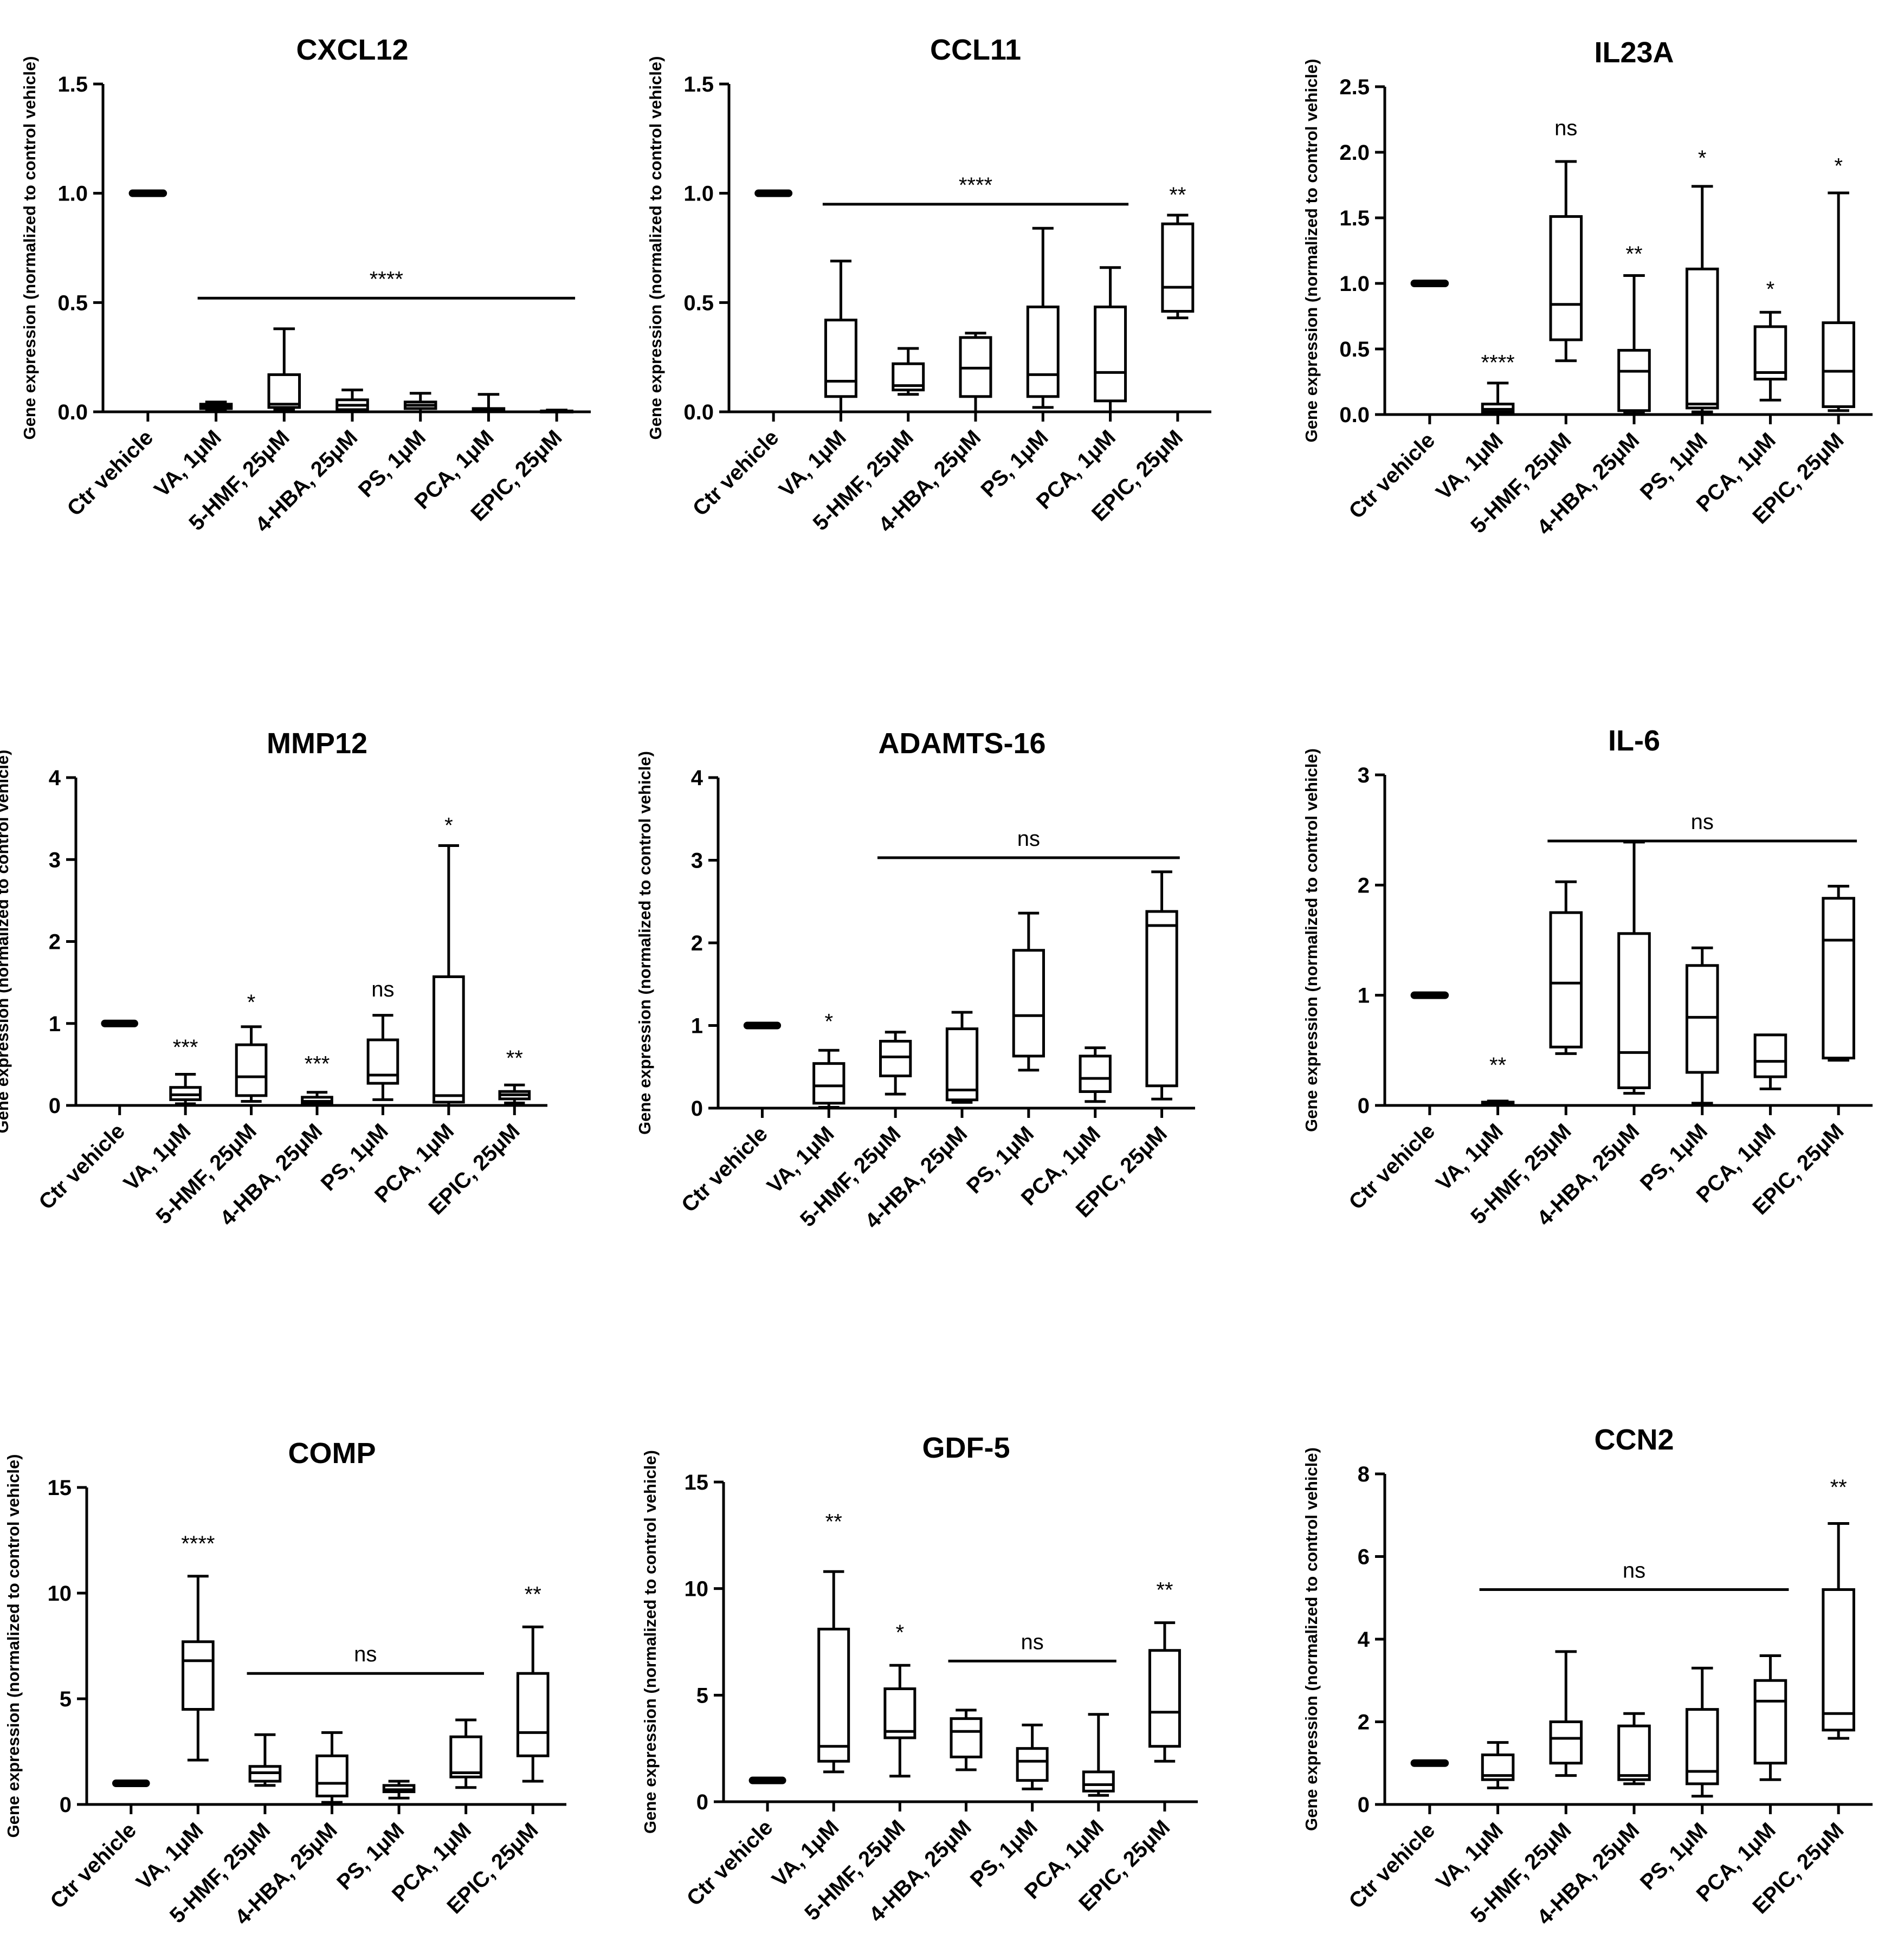 Image resolution: width=1904 pixels, height=1954 pixels. Describe the element at coordinates (975, 50) in the screenshot. I see `chart-title: CCL11` at that location.